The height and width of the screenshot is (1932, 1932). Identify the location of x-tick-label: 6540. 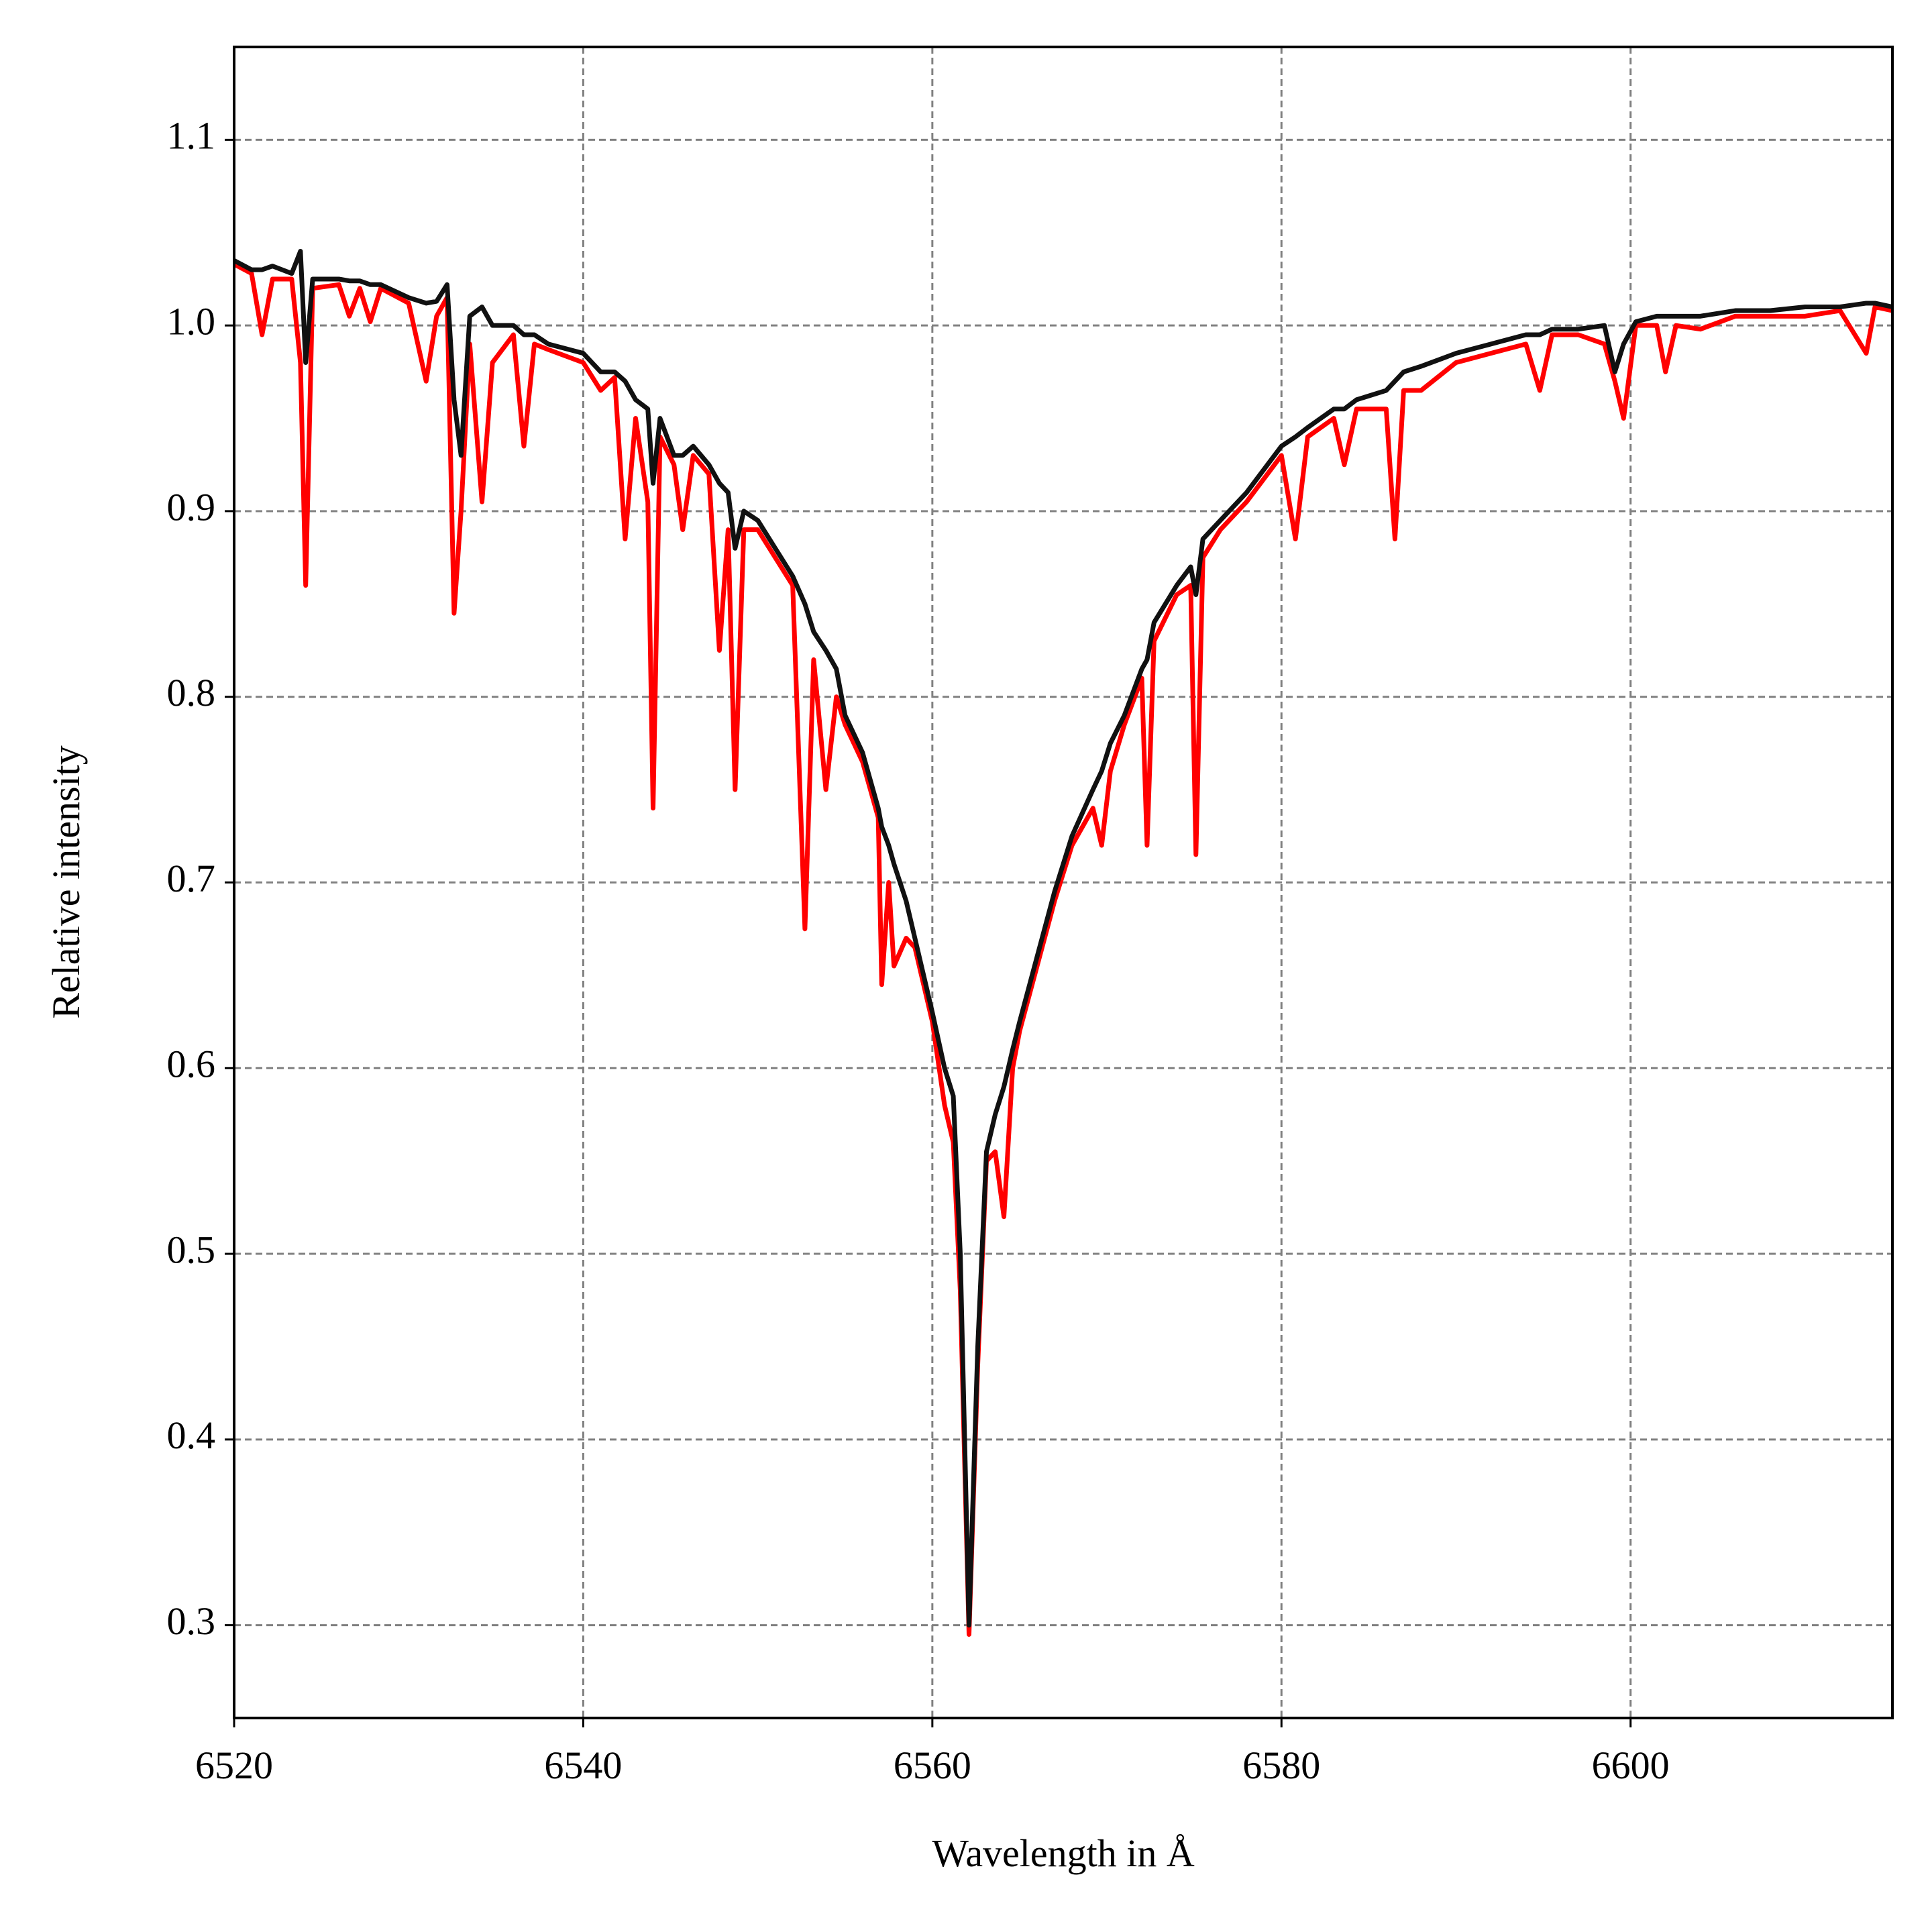
(583, 1765).